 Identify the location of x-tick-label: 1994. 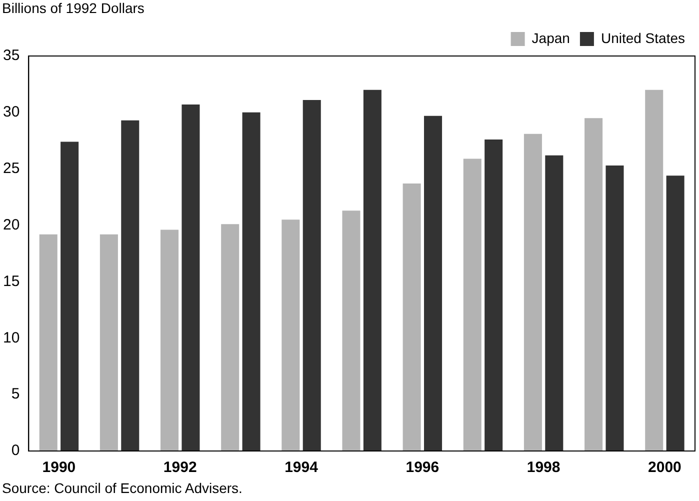
(301, 467).